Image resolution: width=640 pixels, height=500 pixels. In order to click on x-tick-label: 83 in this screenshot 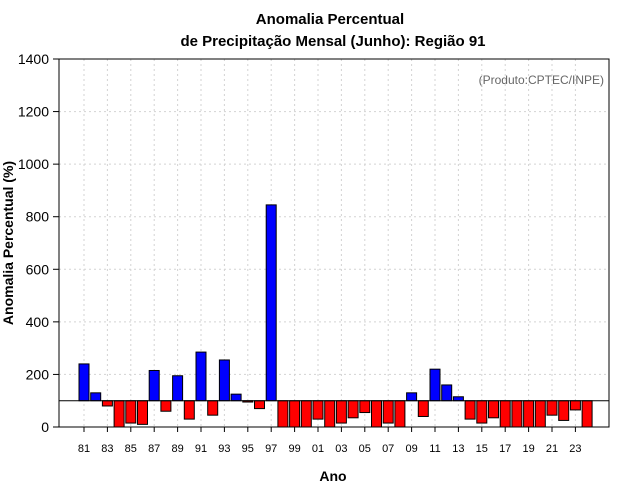, I will do `click(107, 449)`.